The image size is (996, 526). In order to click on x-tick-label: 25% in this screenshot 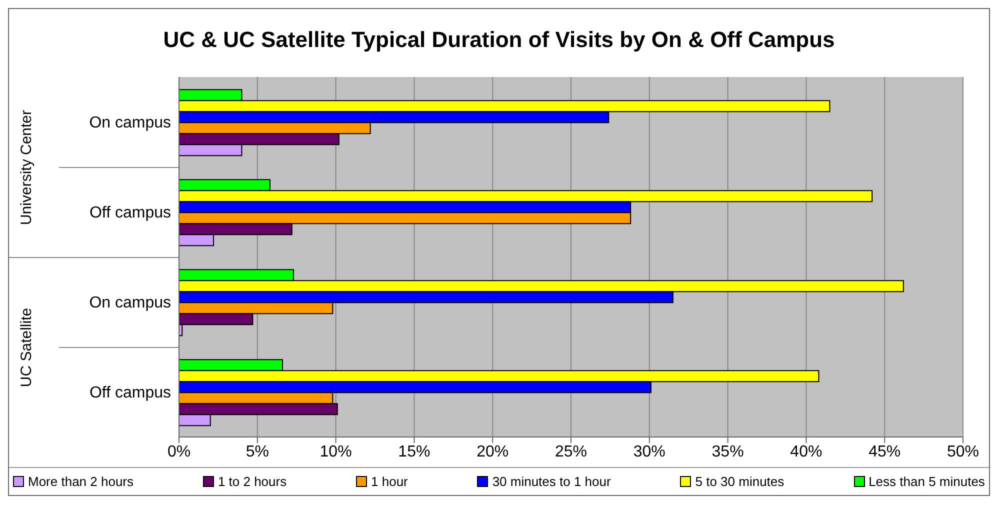, I will do `click(571, 451)`.